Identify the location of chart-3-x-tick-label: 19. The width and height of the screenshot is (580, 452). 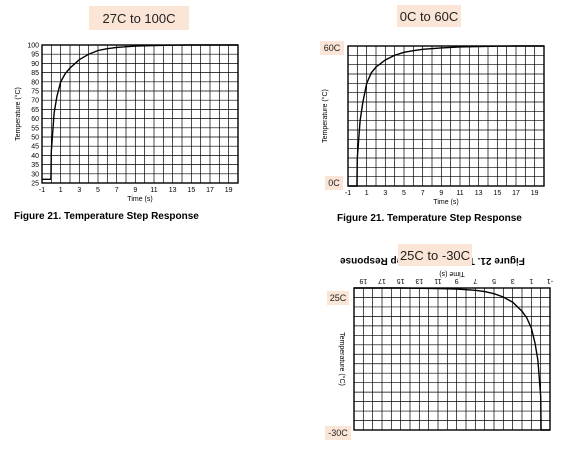
(363, 280).